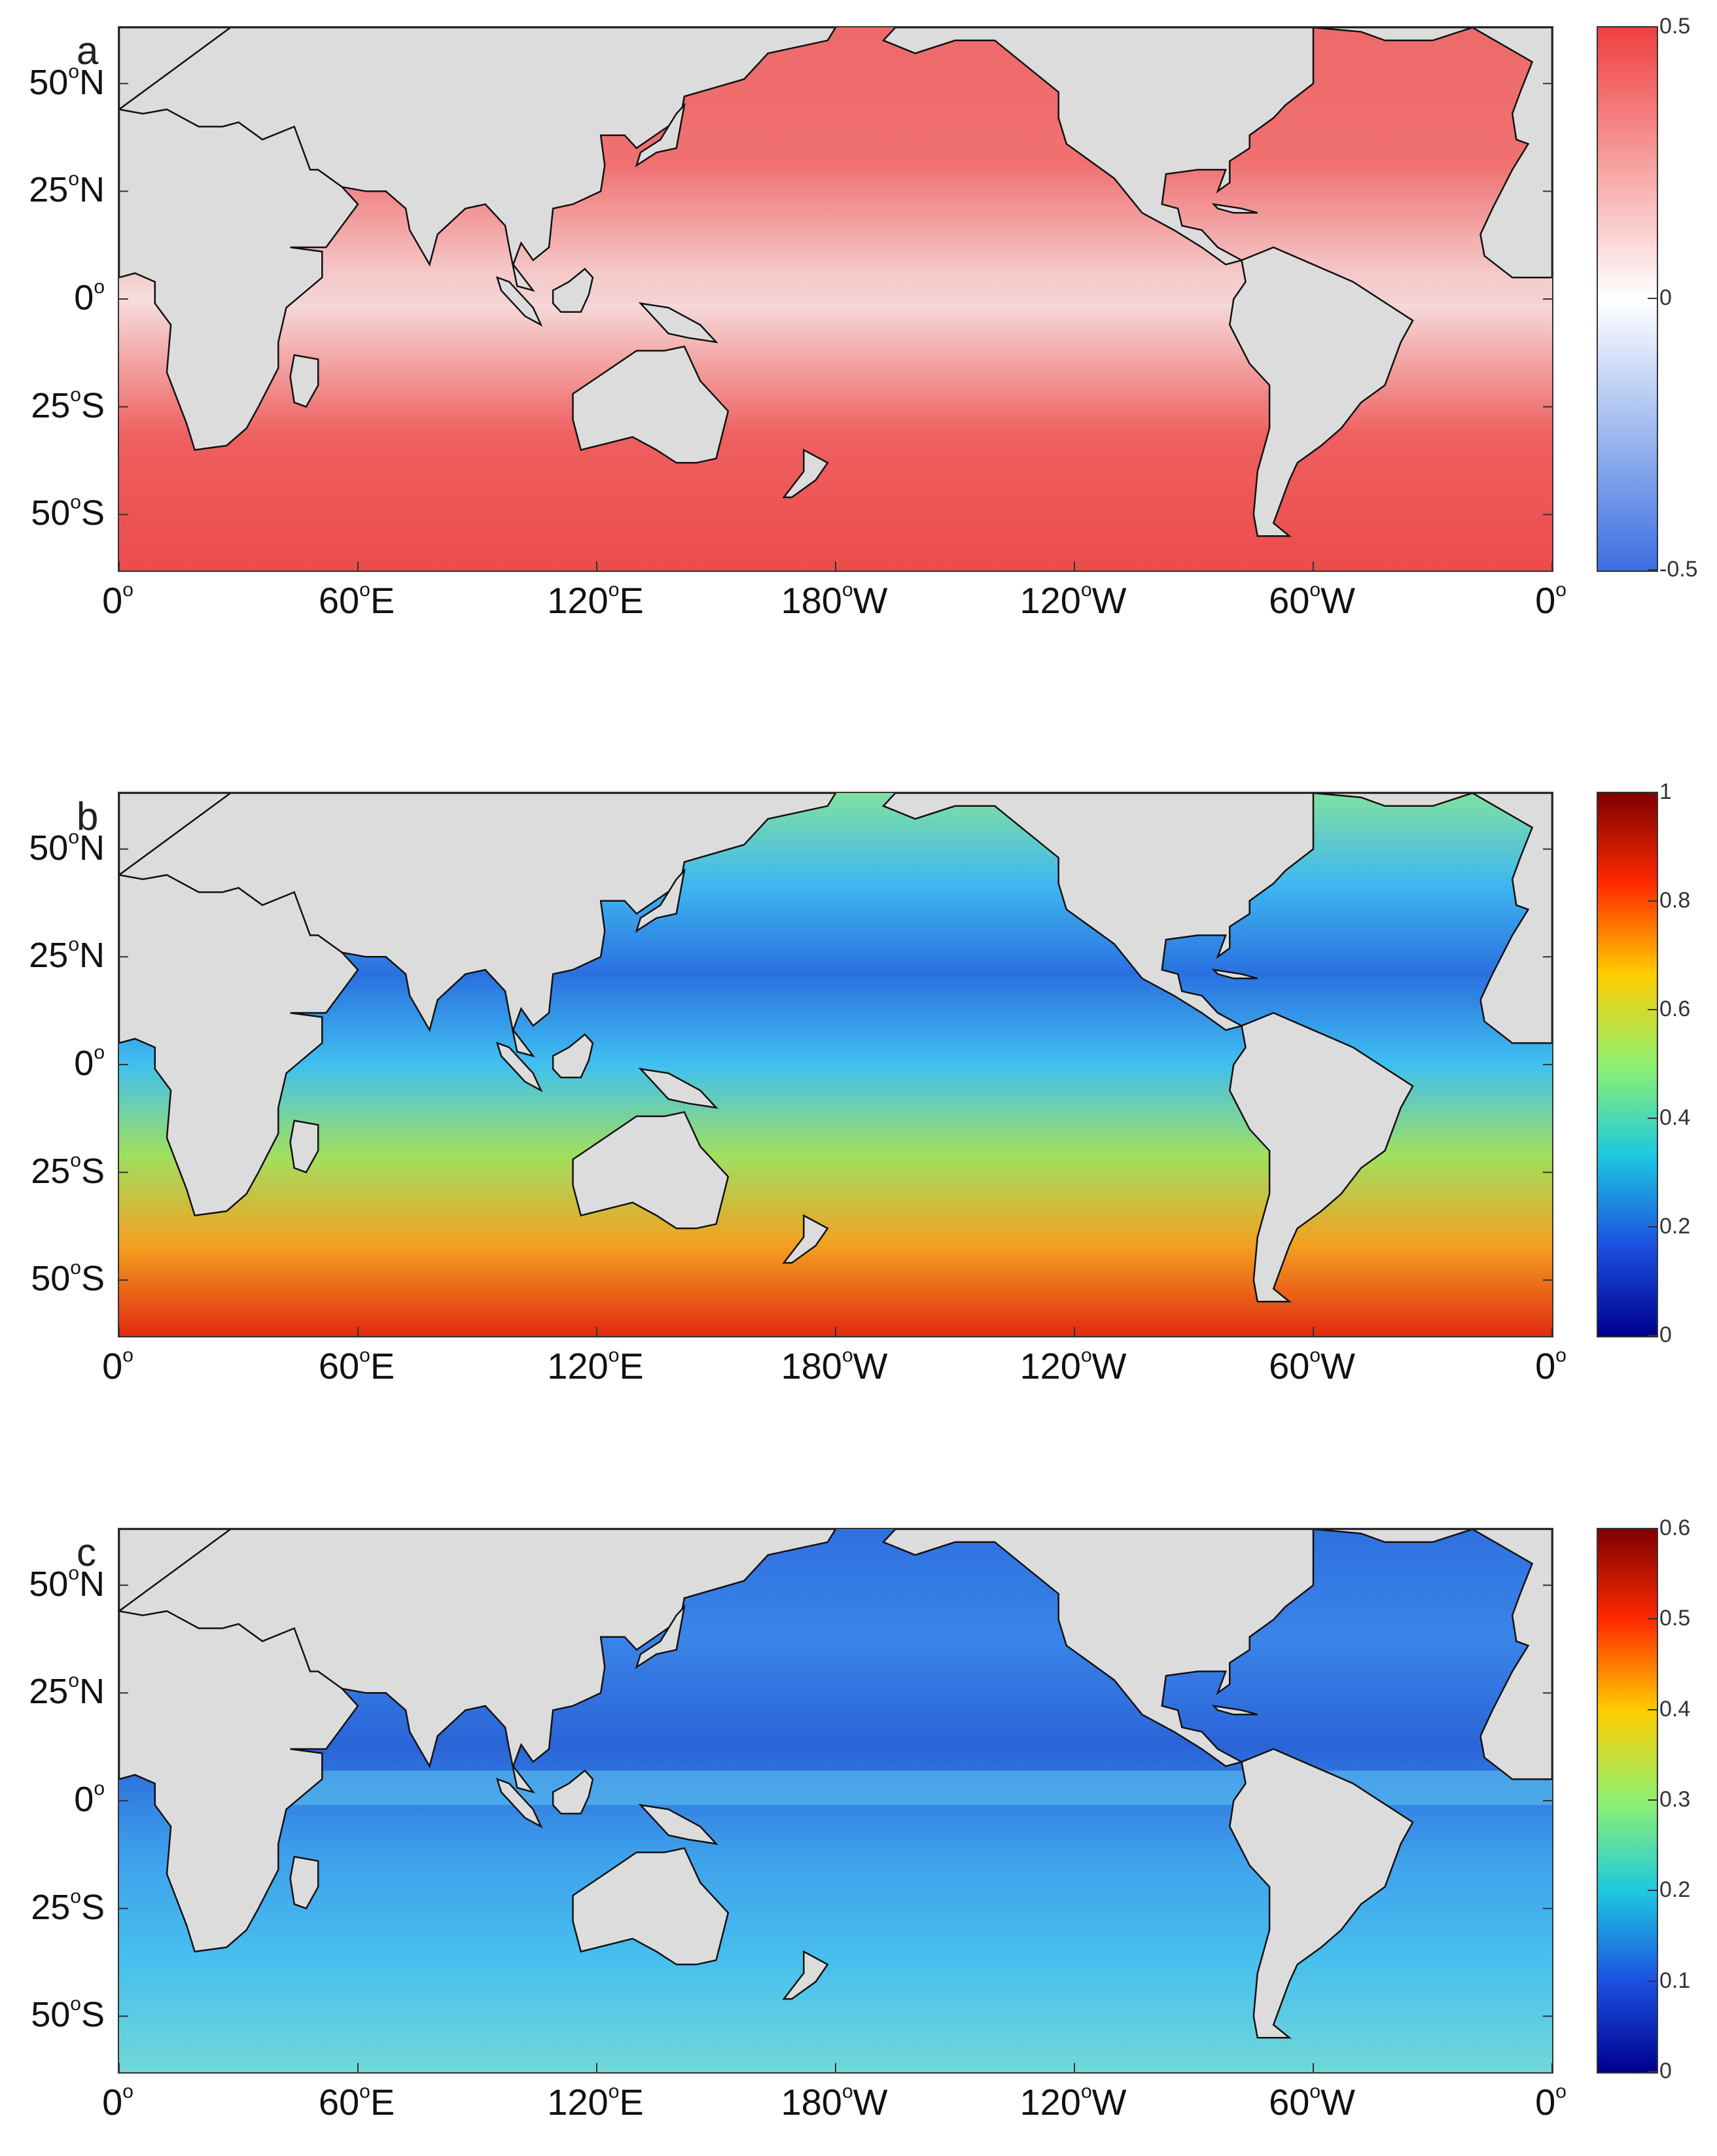  I want to click on colorbar-tick-label: 0.4, so click(1675, 1709).